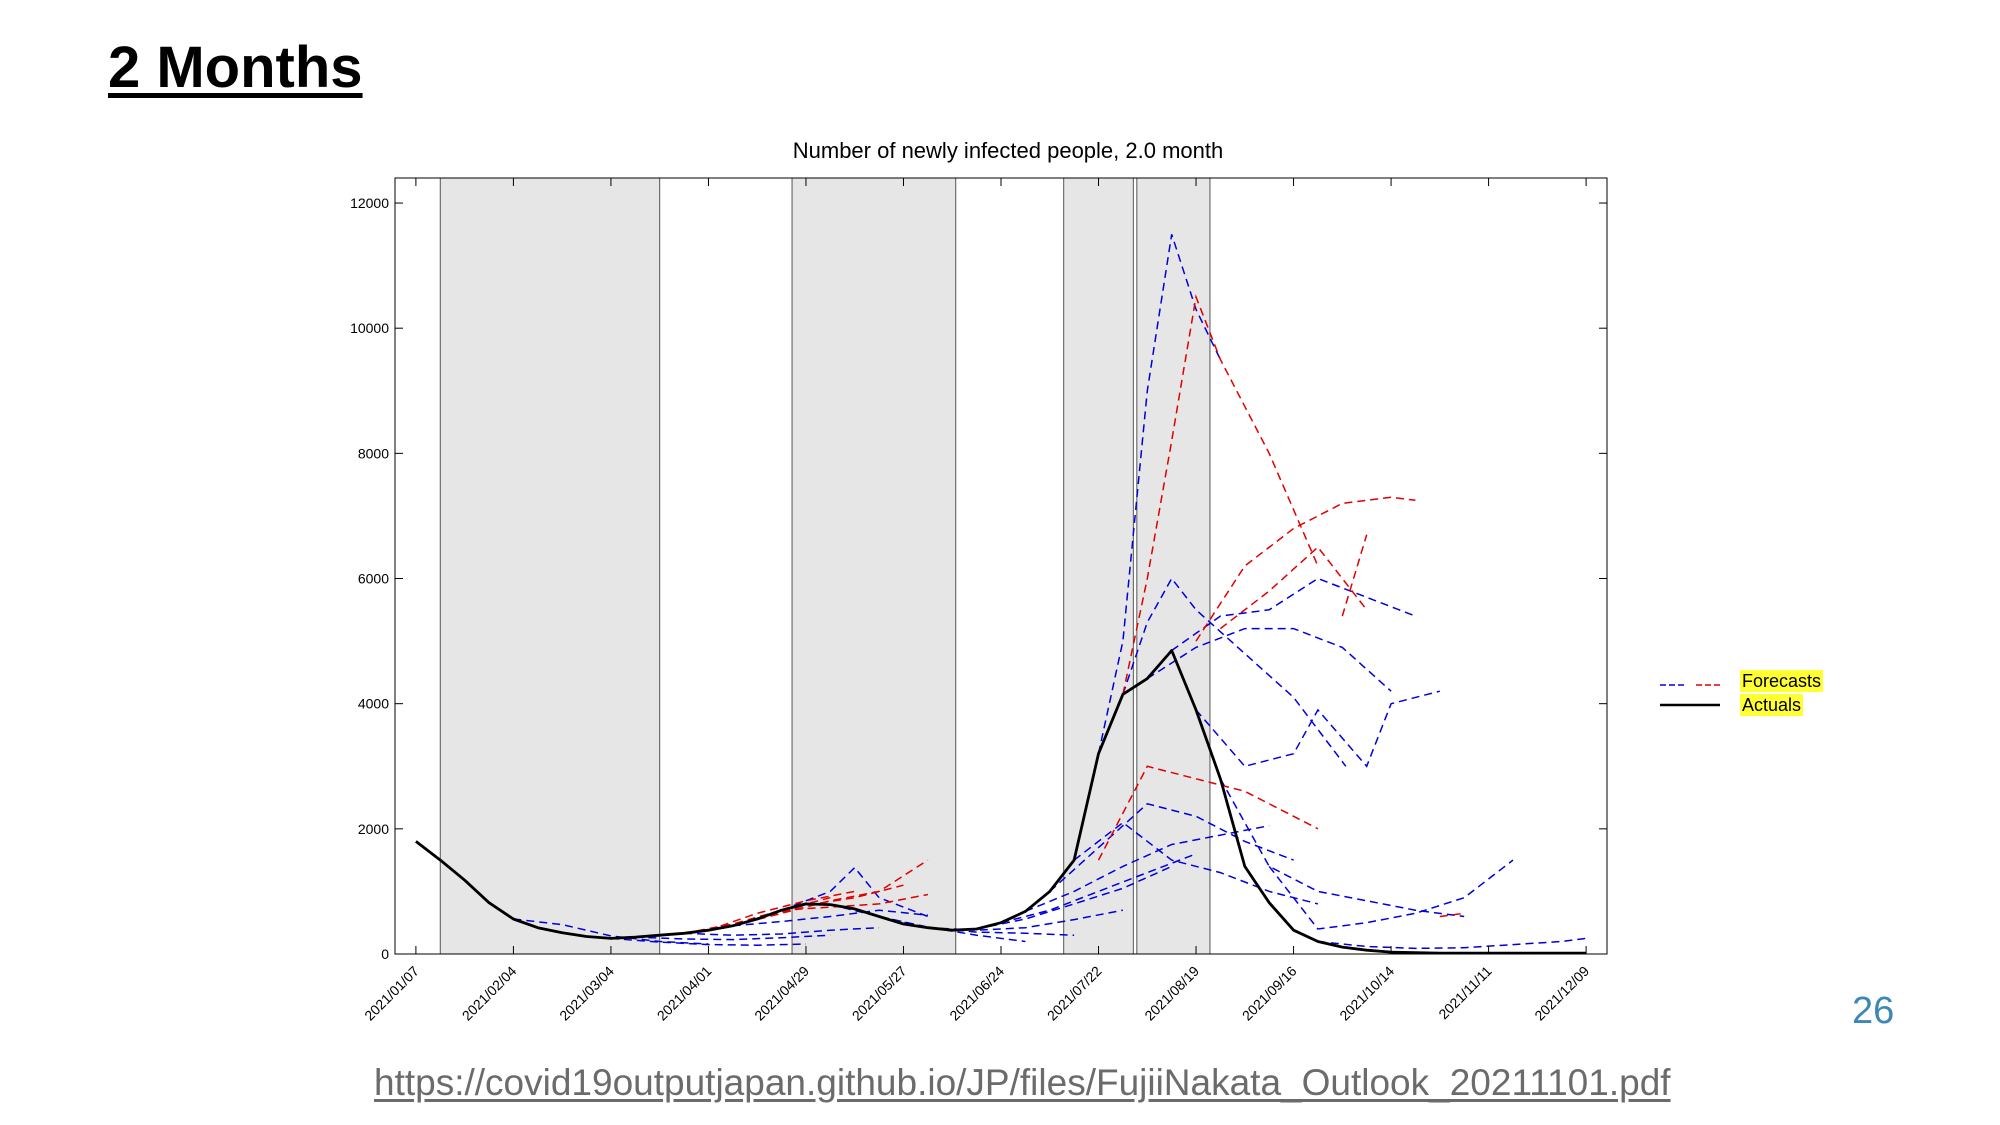 The image size is (2000, 1125). What do you see at coordinates (1730, 705) in the screenshot?
I see `legend-actuals: Actuals` at bounding box center [1730, 705].